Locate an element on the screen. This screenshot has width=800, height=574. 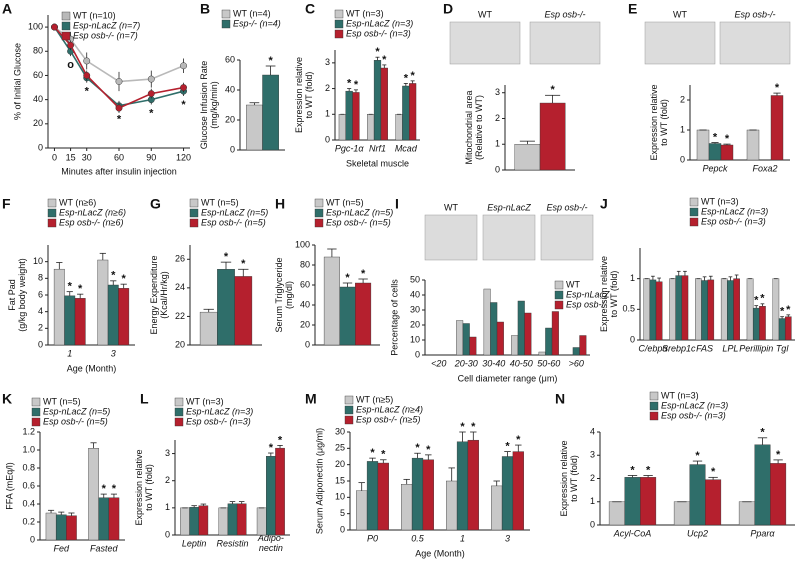
x-tick-label: <20 is located at coordinates (438, 363).